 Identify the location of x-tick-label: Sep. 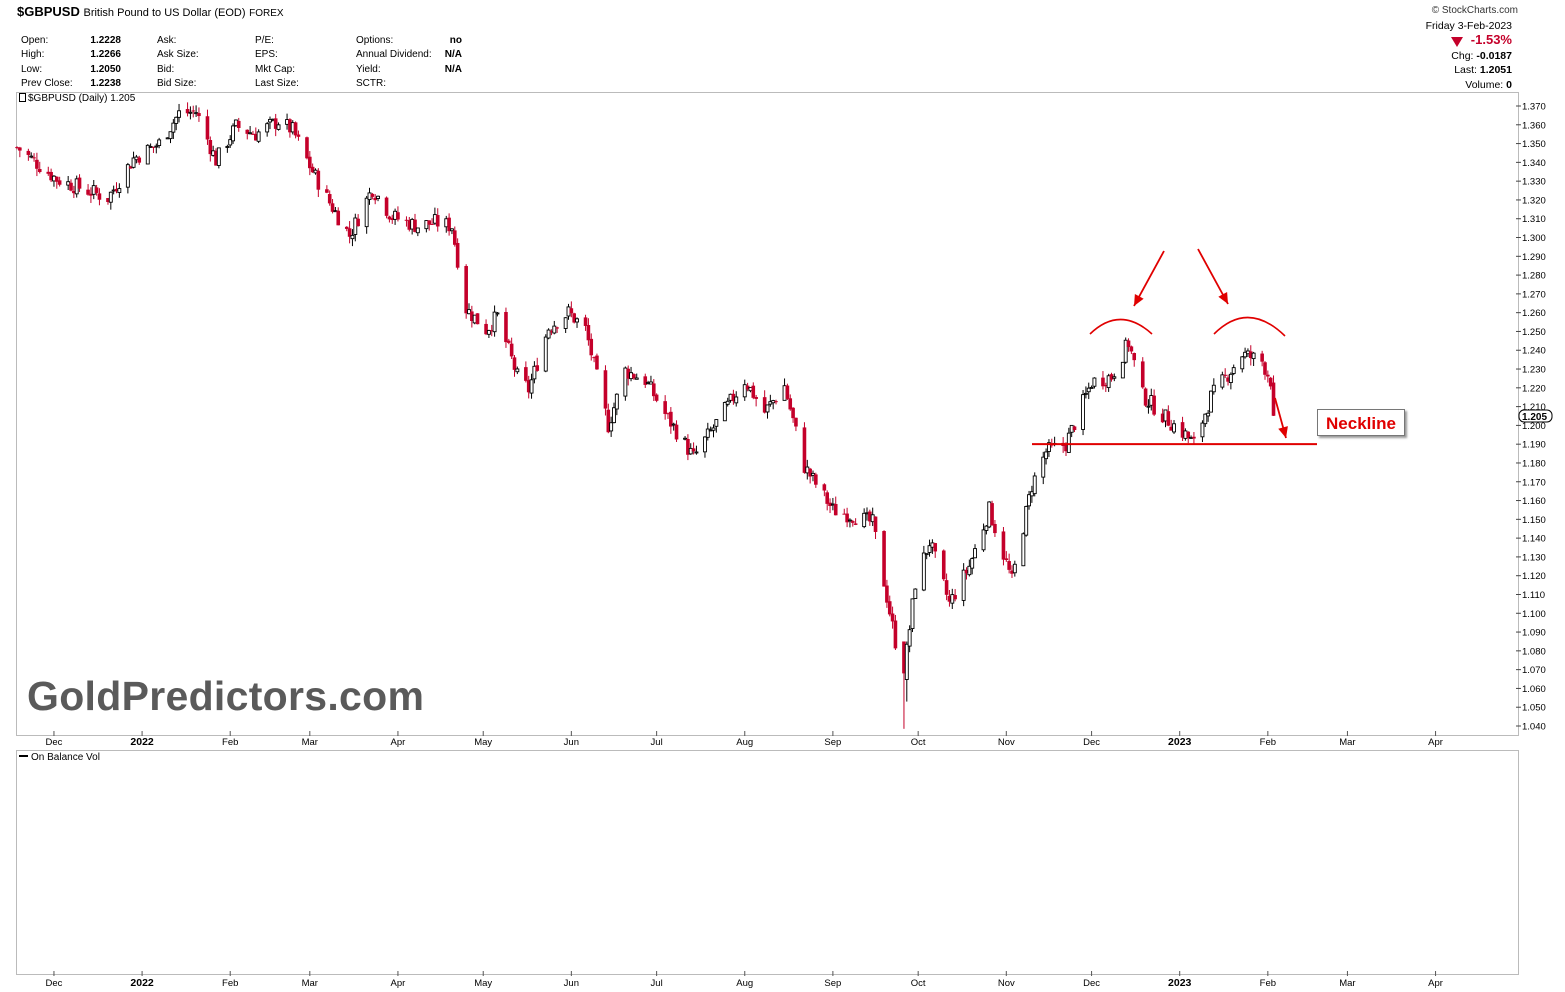
(832, 742).